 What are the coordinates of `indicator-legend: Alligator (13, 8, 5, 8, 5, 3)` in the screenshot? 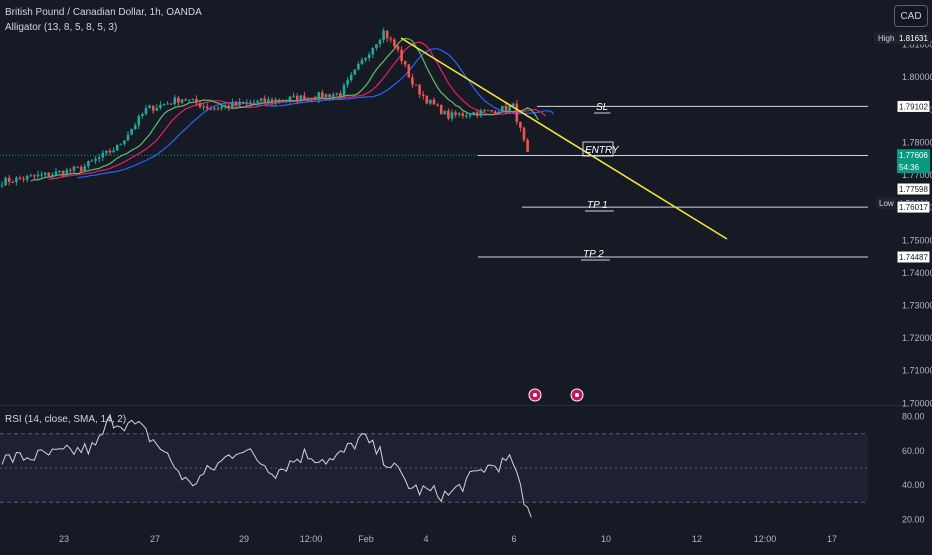 It's located at (61, 27).